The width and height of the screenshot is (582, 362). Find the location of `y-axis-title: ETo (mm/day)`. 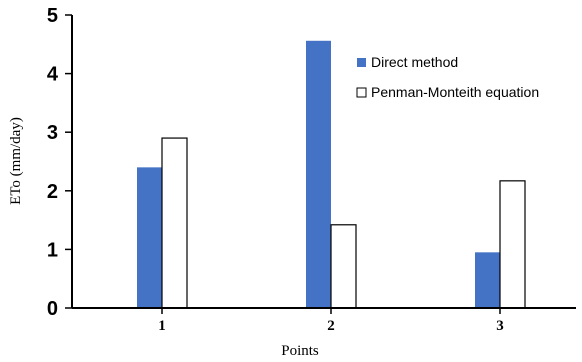

y-axis-title: ETo (mm/day) is located at coordinates (16, 161).